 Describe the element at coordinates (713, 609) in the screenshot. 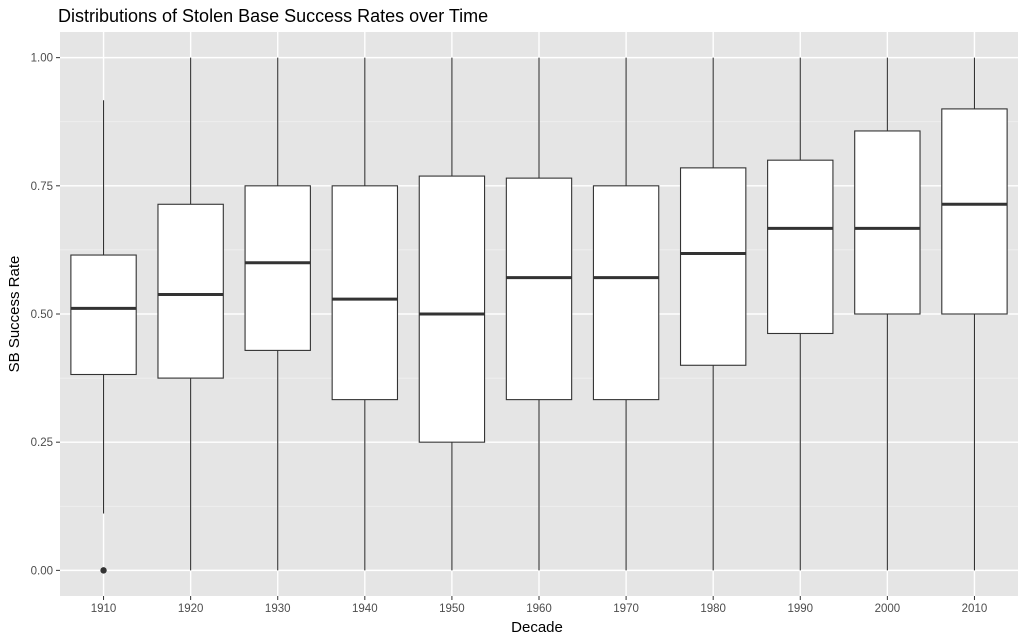

I see `x-tick-label: 1980` at that location.